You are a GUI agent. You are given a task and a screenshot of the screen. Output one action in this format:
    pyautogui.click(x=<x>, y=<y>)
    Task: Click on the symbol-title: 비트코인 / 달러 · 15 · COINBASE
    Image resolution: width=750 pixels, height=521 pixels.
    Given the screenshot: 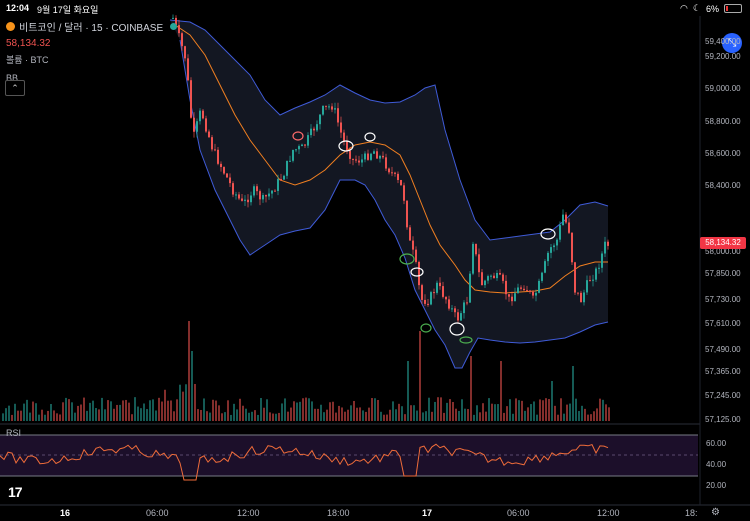 What is the action you would take?
    pyautogui.click(x=91, y=28)
    